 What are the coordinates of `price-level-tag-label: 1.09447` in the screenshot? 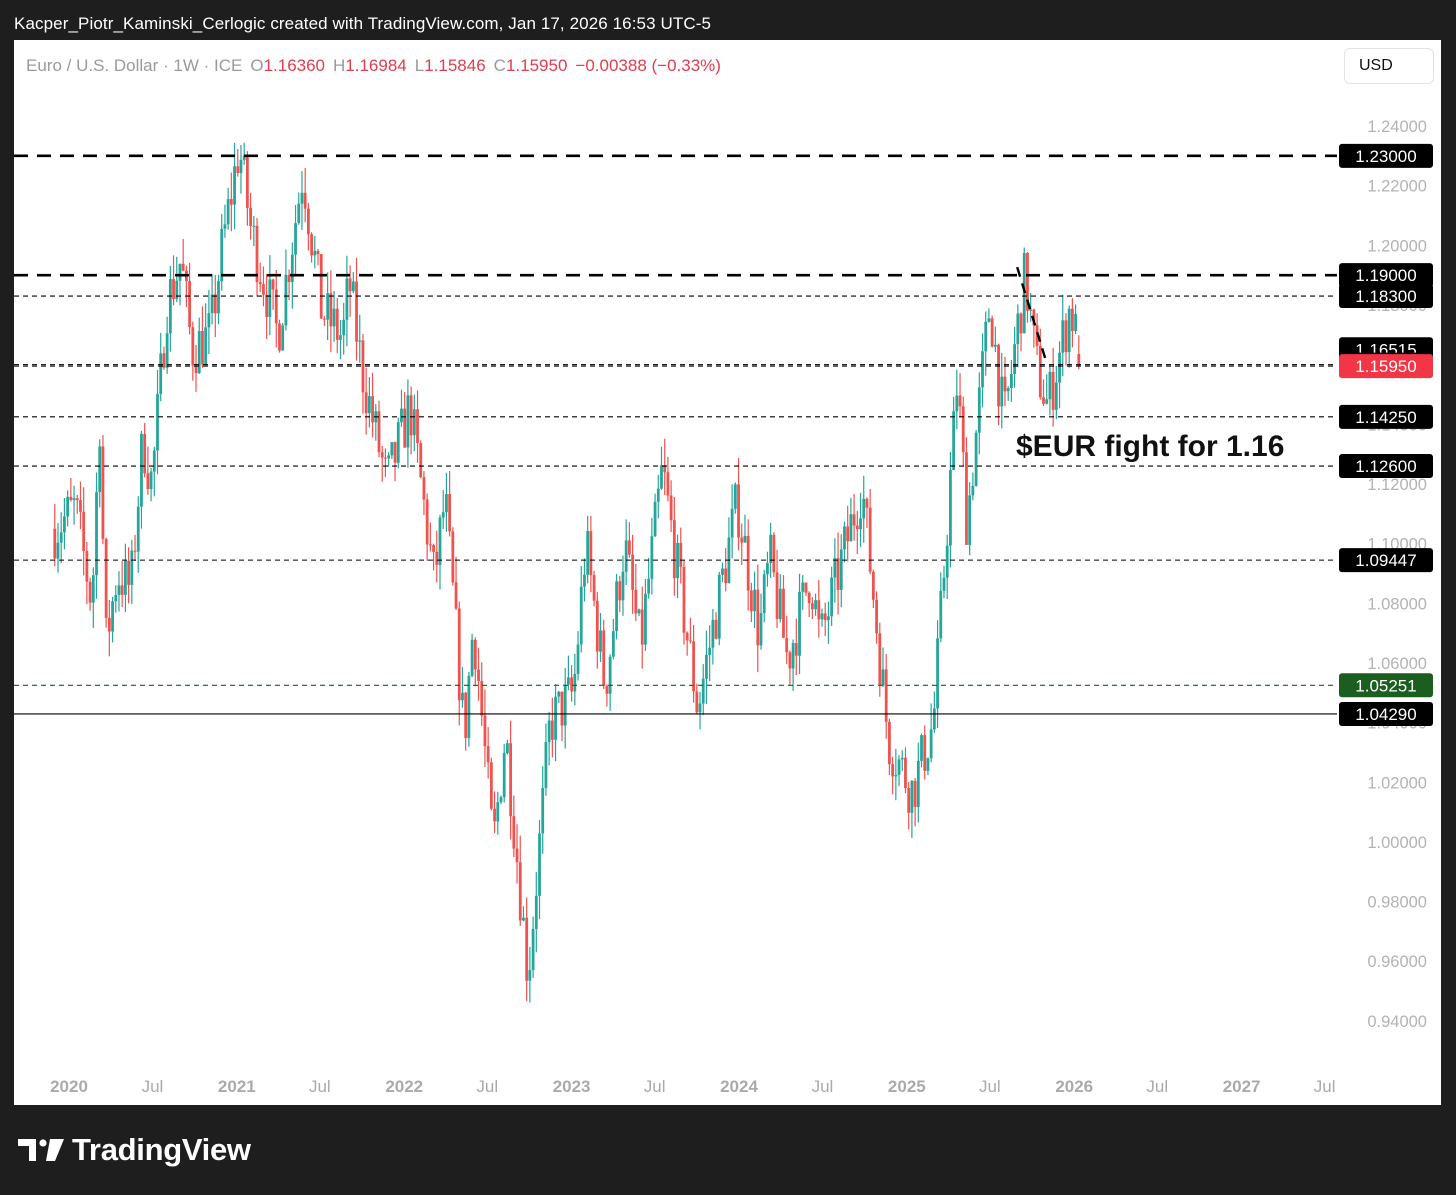 It's located at (1385, 560).